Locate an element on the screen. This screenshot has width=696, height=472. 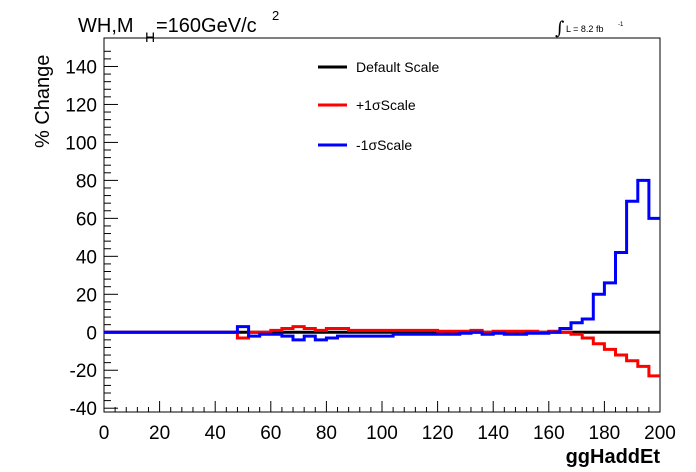
title-superscript: 2 is located at coordinates (275, 15).